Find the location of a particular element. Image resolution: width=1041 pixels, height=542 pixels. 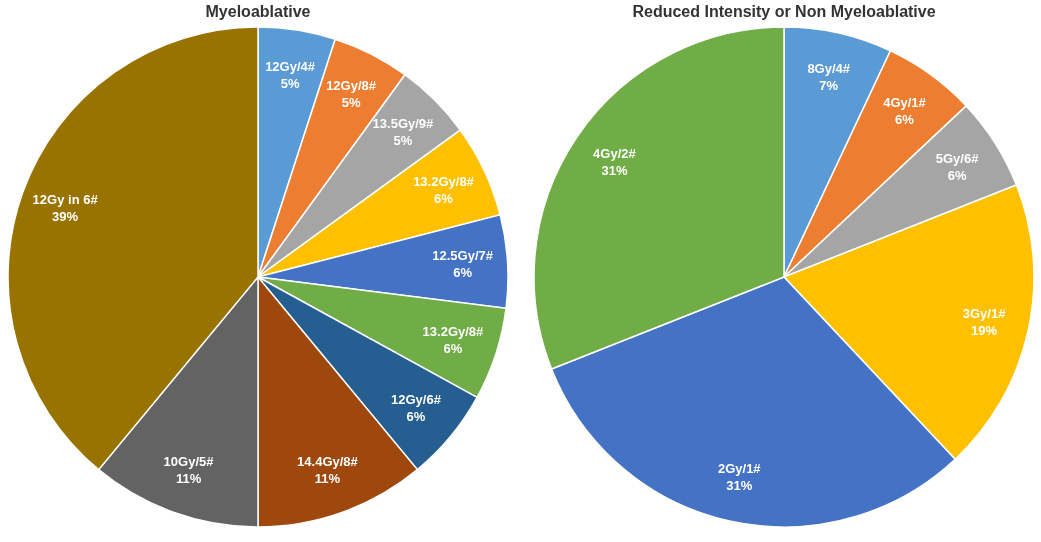

slice-label: 8Gy/4# is located at coordinates (829, 68).